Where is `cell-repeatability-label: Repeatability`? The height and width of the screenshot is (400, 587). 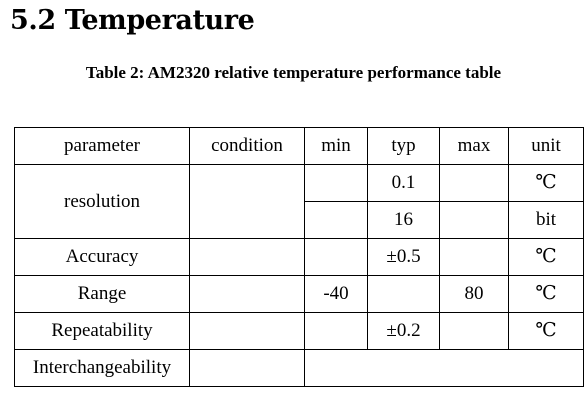
cell-repeatability-label: Repeatability is located at coordinates (102, 331).